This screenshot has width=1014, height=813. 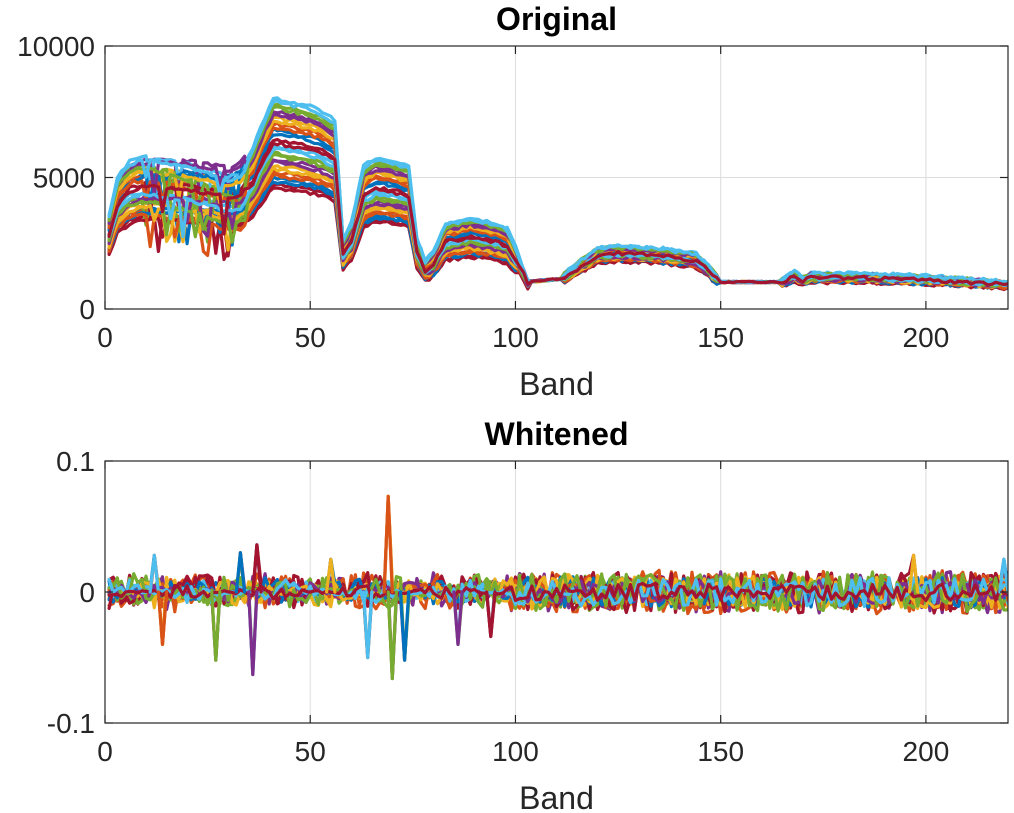 I want to click on whitened-ytick-label: 0.1, so click(x=75, y=461).